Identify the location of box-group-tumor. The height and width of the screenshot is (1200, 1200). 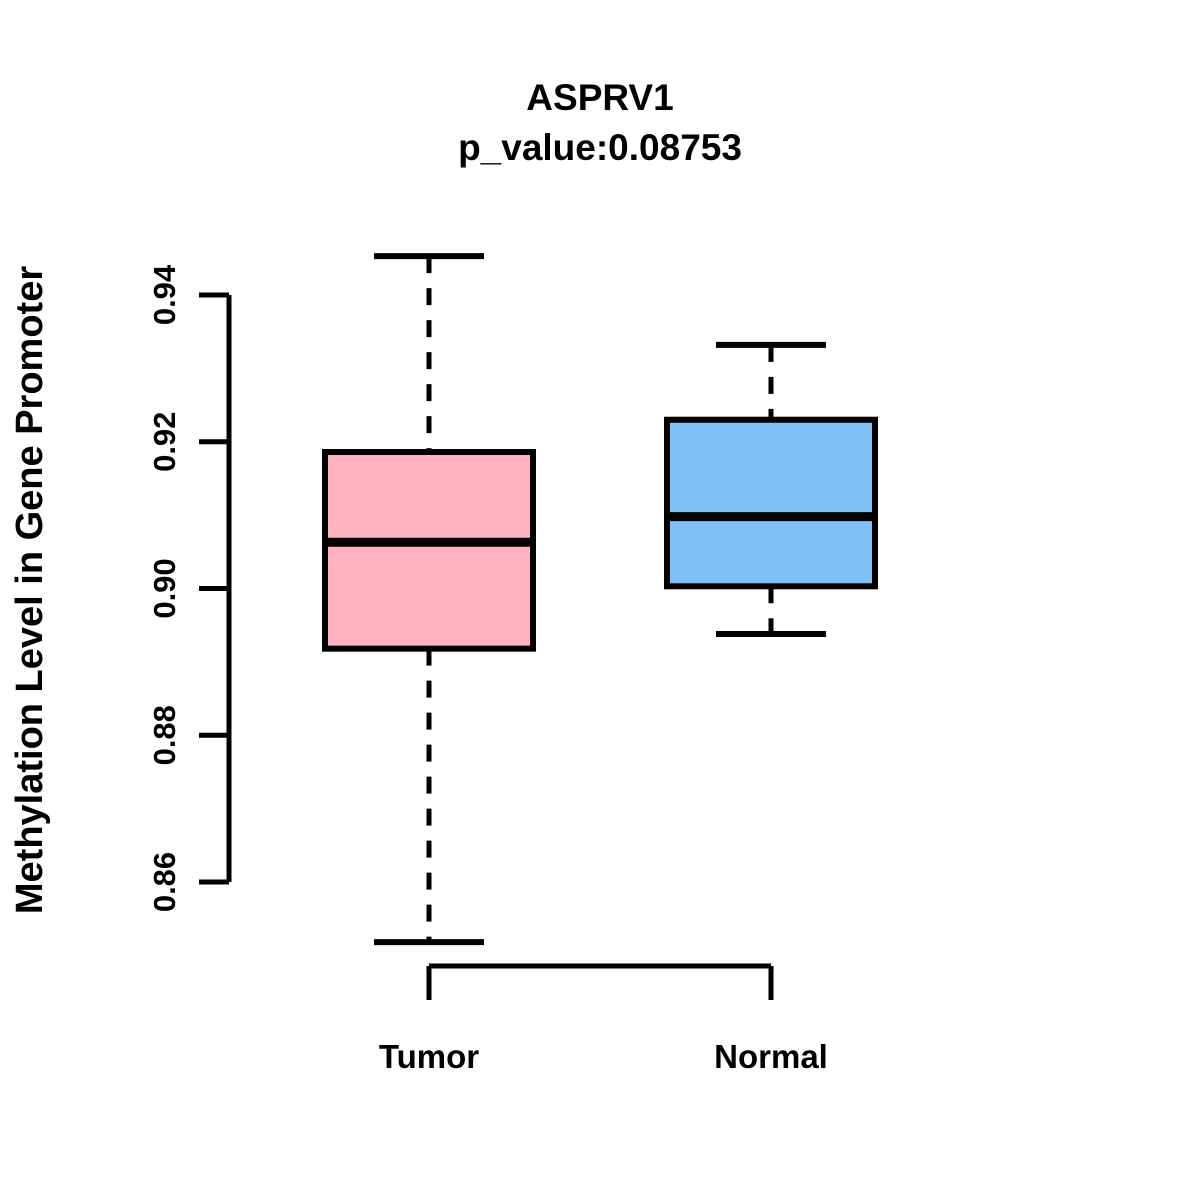
(429, 599).